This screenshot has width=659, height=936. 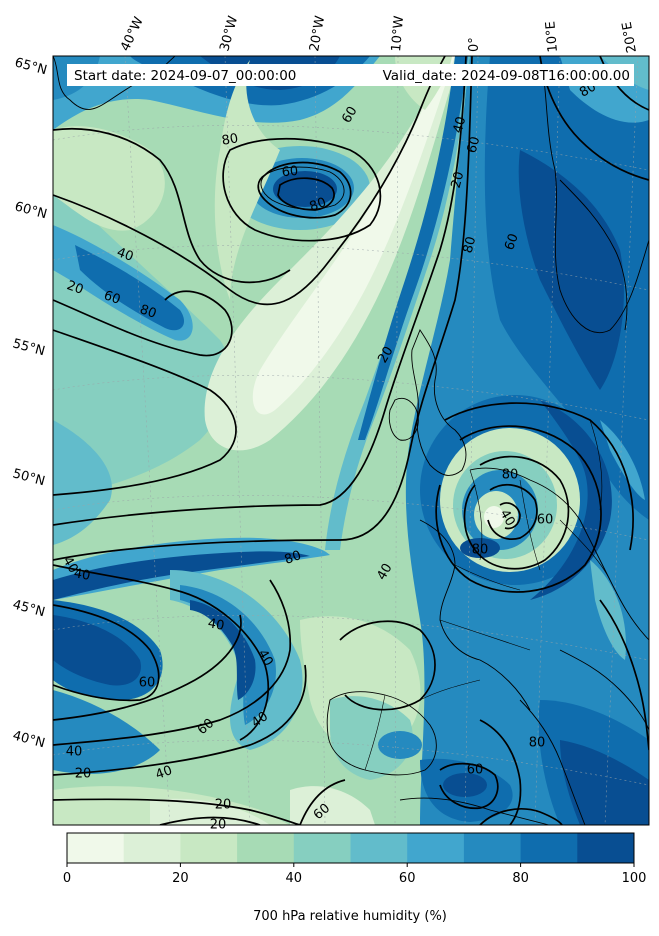 What do you see at coordinates (379, 34) in the screenshot?
I see `longitude-labels: 40°W 30°W 20°W 10°W 0° 10°E 20°E` at bounding box center [379, 34].